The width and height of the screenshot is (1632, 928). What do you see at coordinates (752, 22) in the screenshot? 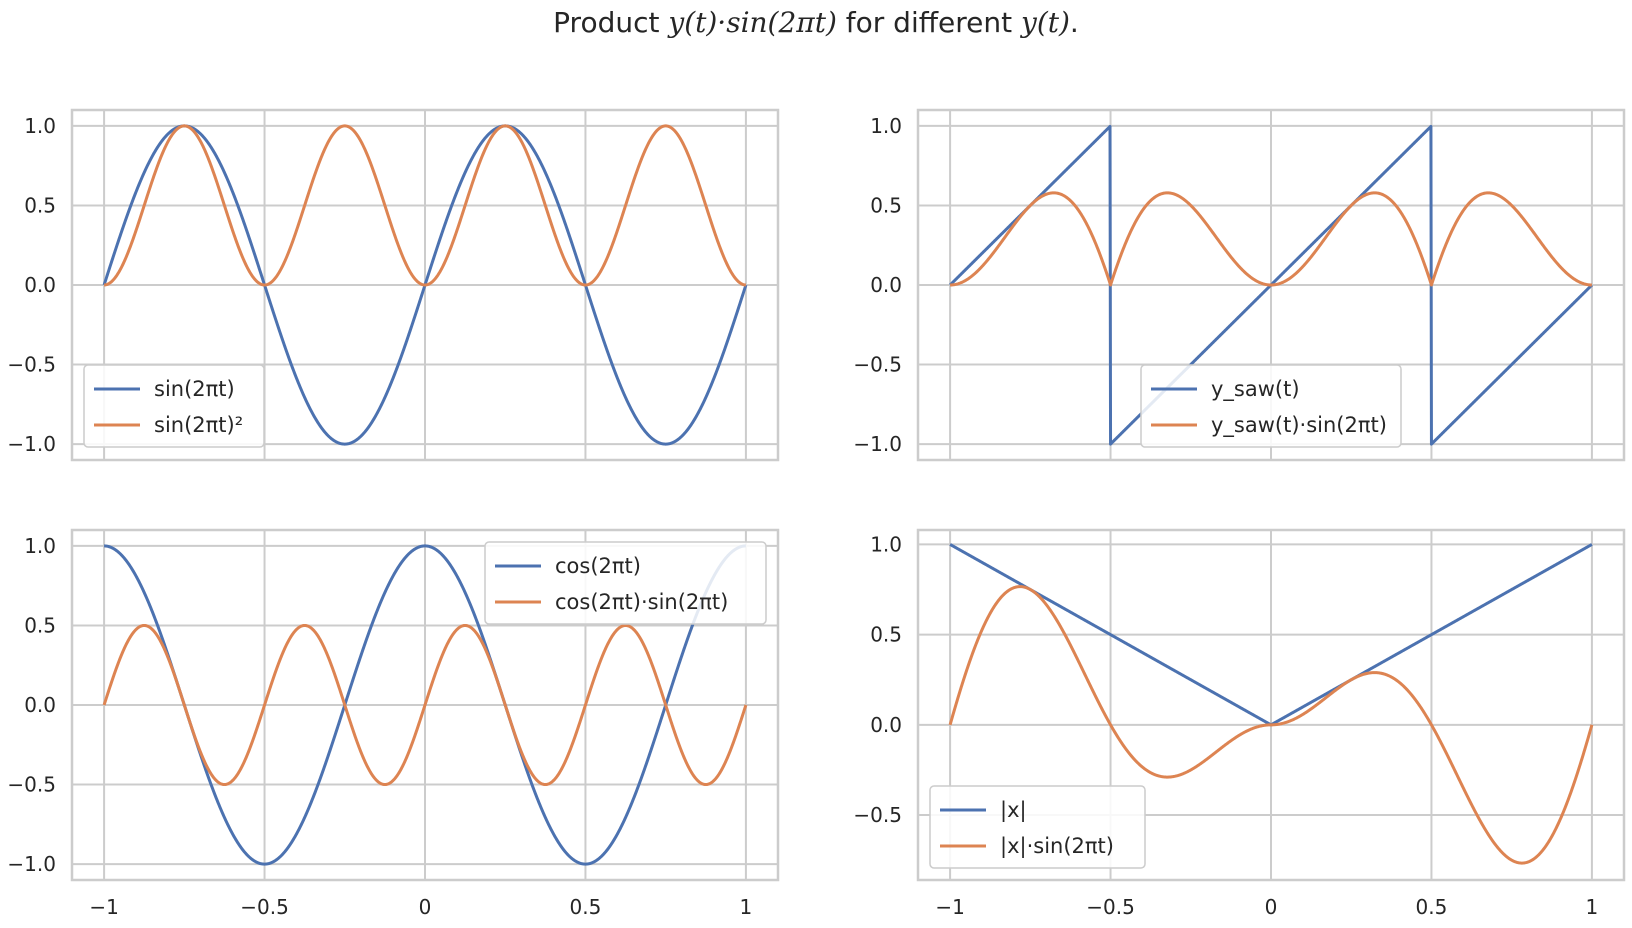
I see `title-math: y(t)·sin(2πt)` at bounding box center [752, 22].